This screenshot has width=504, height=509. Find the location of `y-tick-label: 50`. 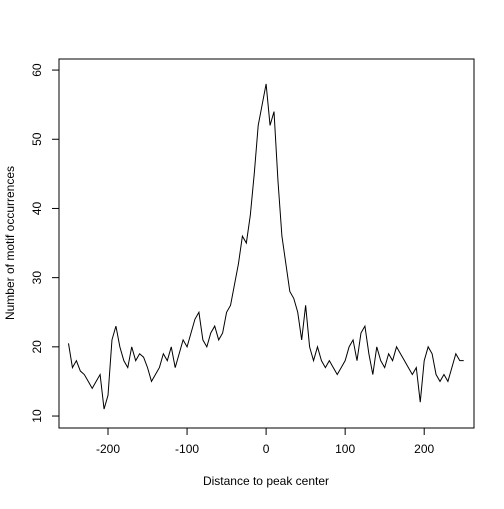

y-tick-label: 50 is located at coordinates (37, 139).